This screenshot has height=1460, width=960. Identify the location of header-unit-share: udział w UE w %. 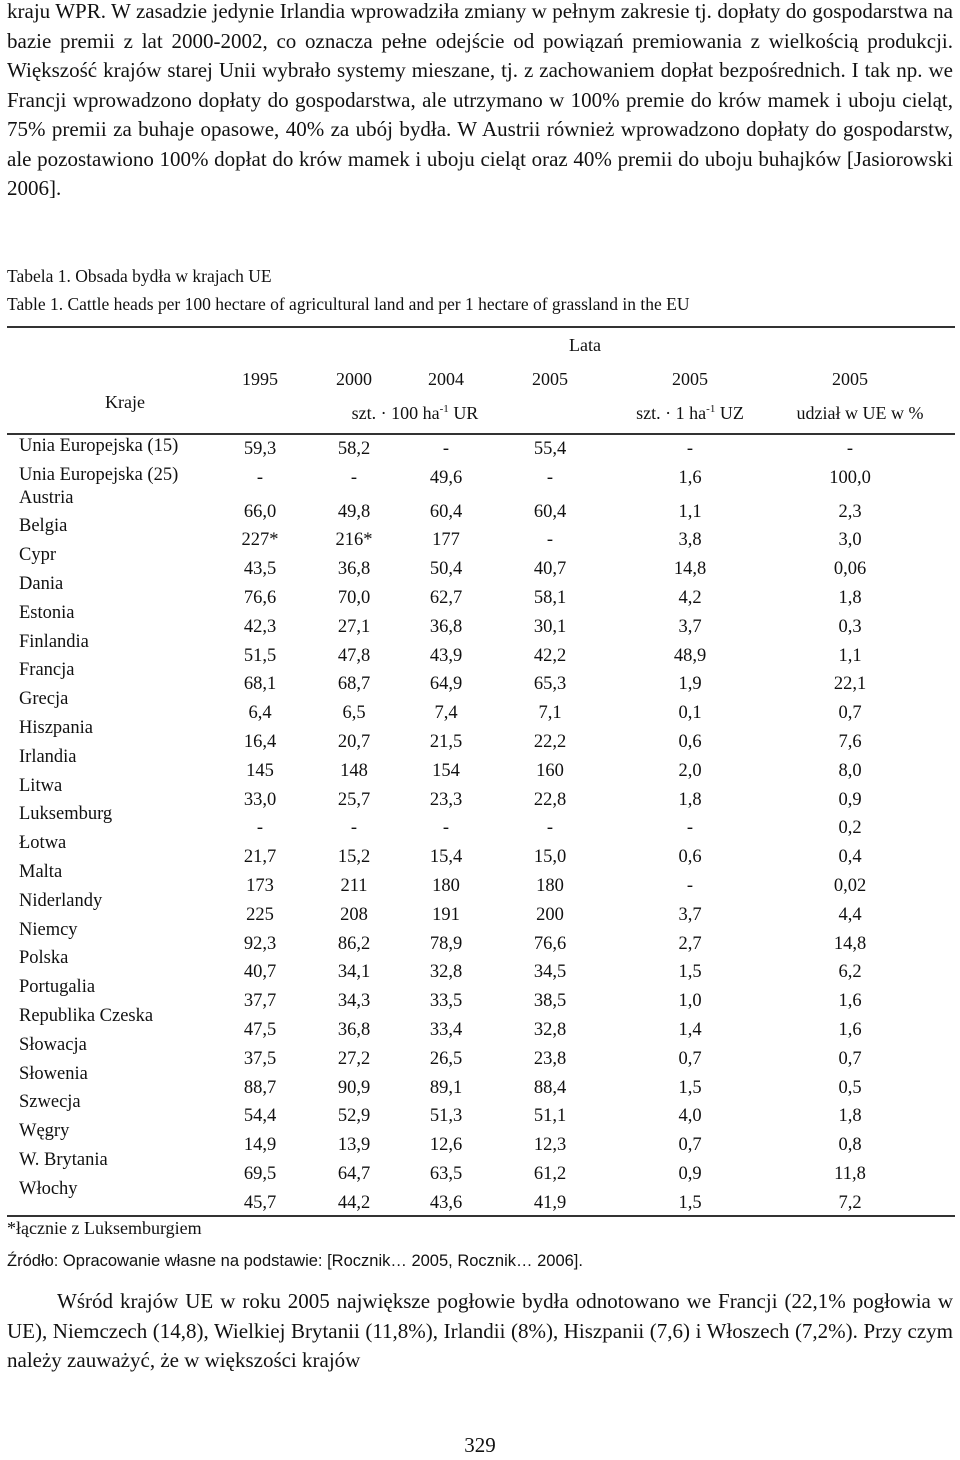
(860, 413).